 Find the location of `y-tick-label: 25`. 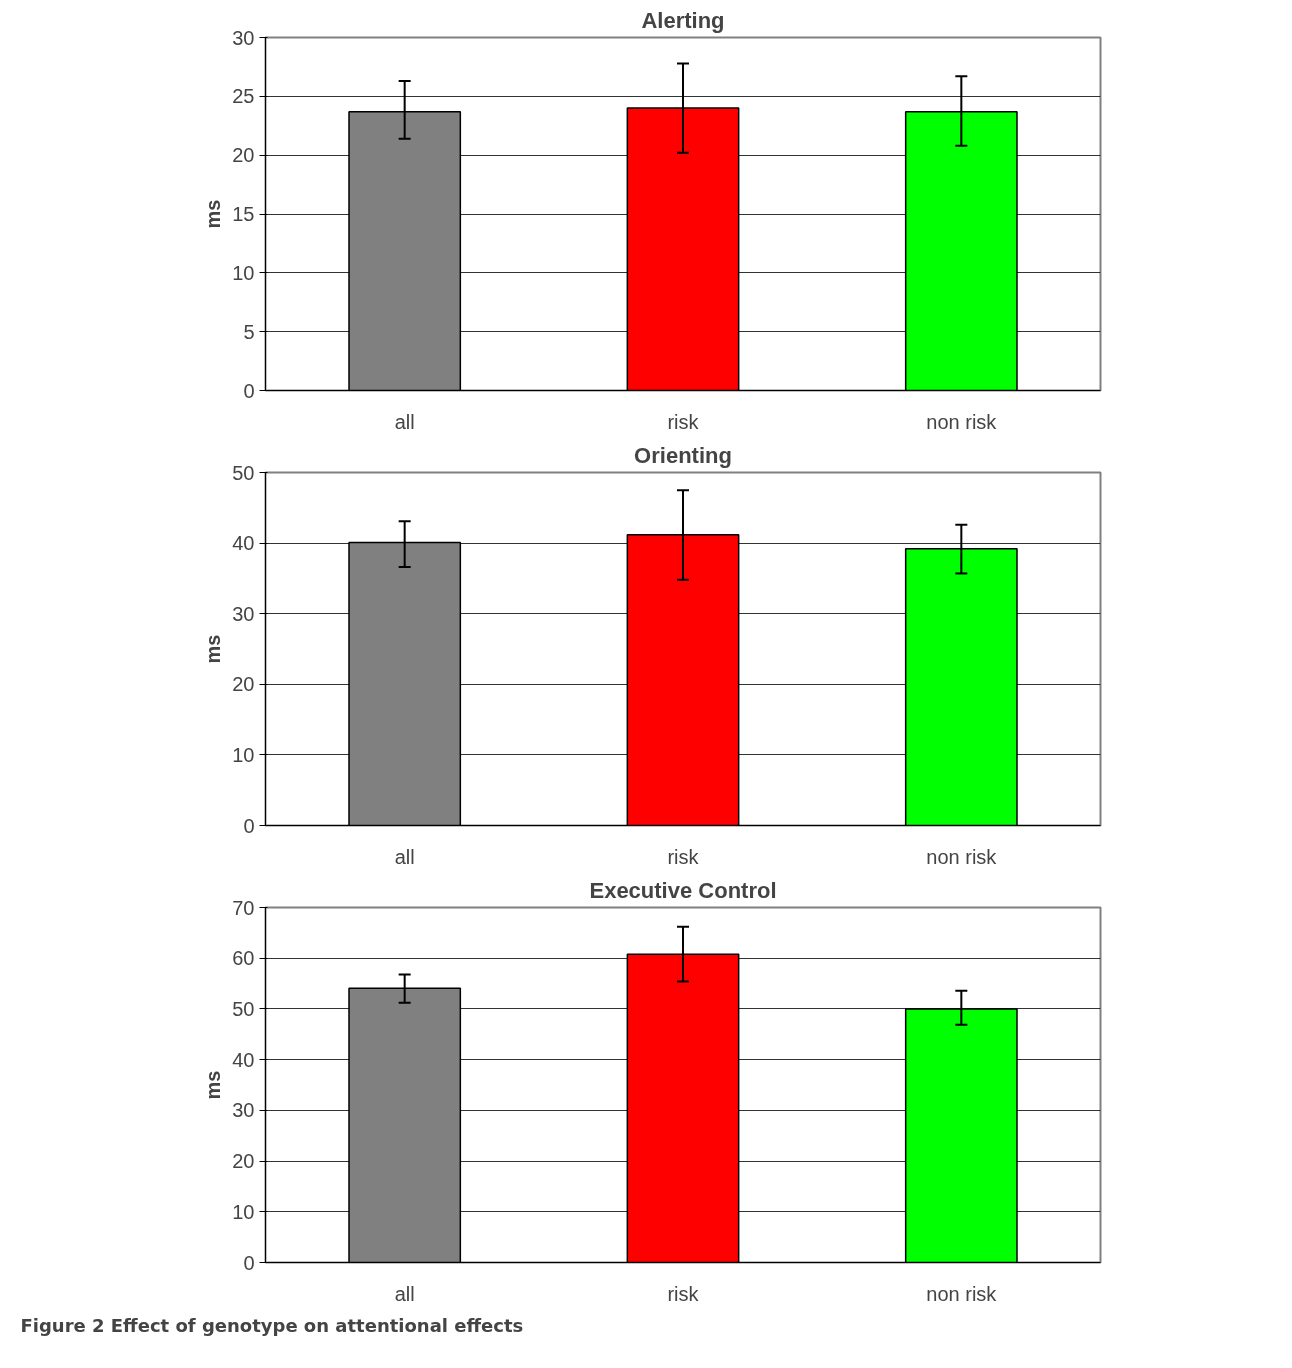

y-tick-label: 25 is located at coordinates (243, 96).